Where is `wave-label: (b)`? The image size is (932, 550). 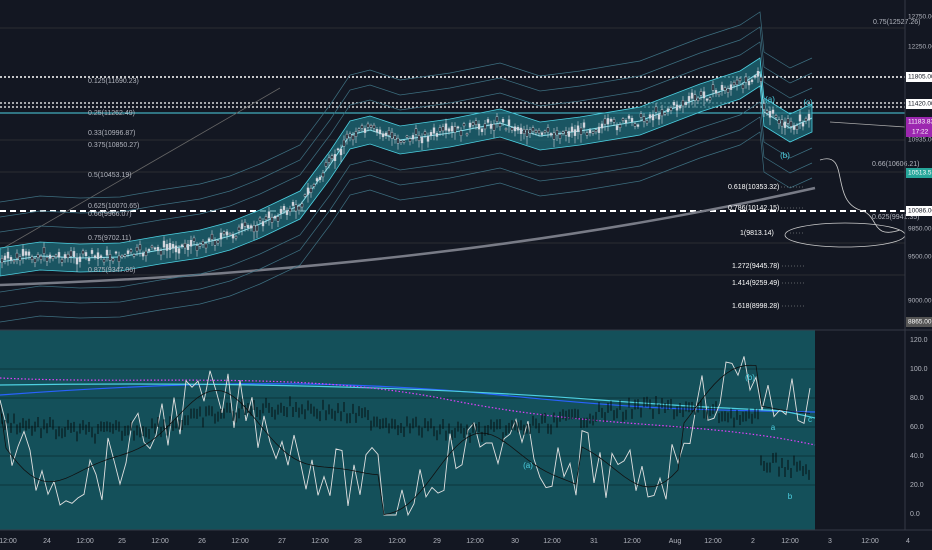
wave-label: (b) is located at coordinates (785, 155).